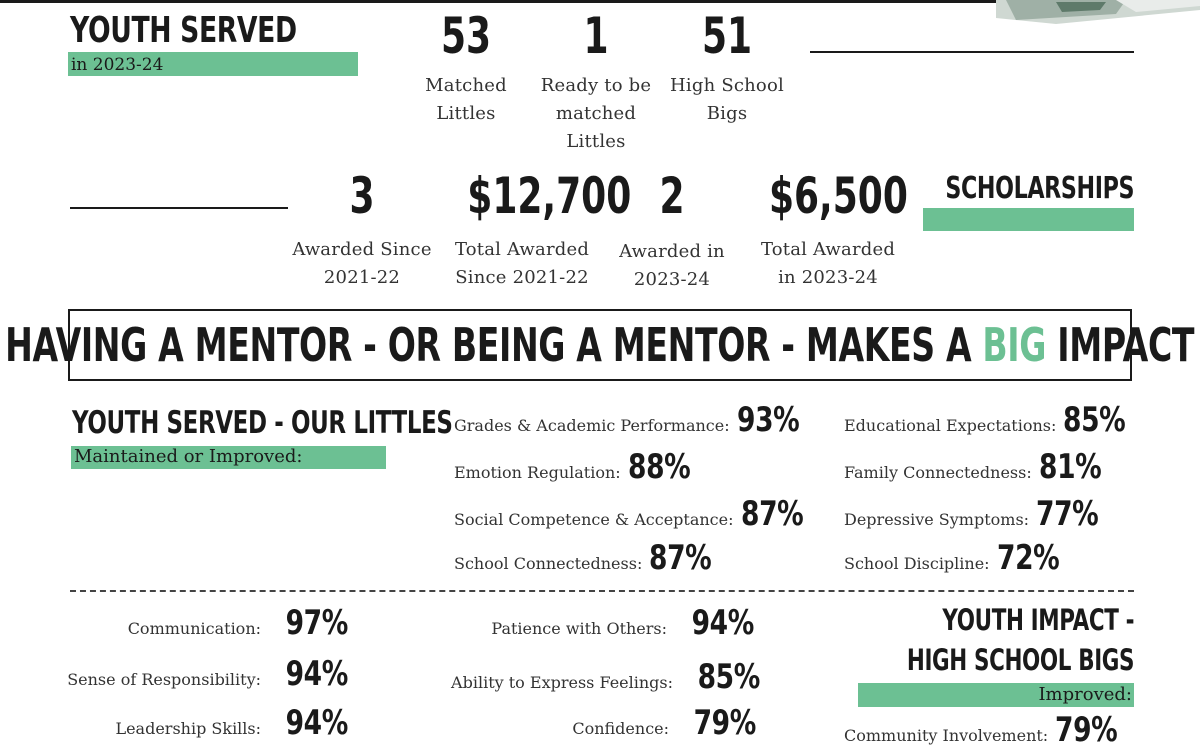 The width and height of the screenshot is (1200, 751). Describe the element at coordinates (602, 591) in the screenshot. I see `dashed-divider` at that location.